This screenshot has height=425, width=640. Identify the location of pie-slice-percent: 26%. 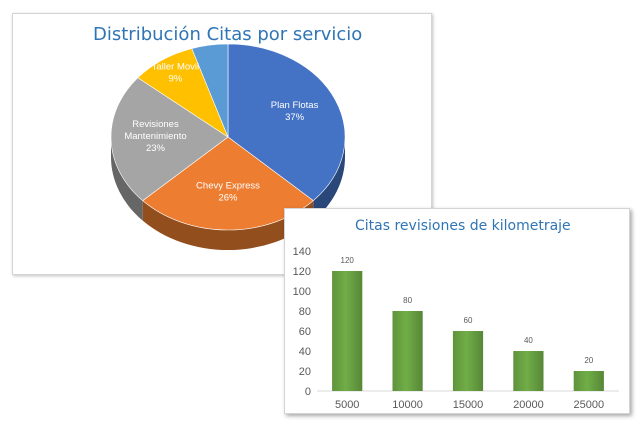
(228, 198).